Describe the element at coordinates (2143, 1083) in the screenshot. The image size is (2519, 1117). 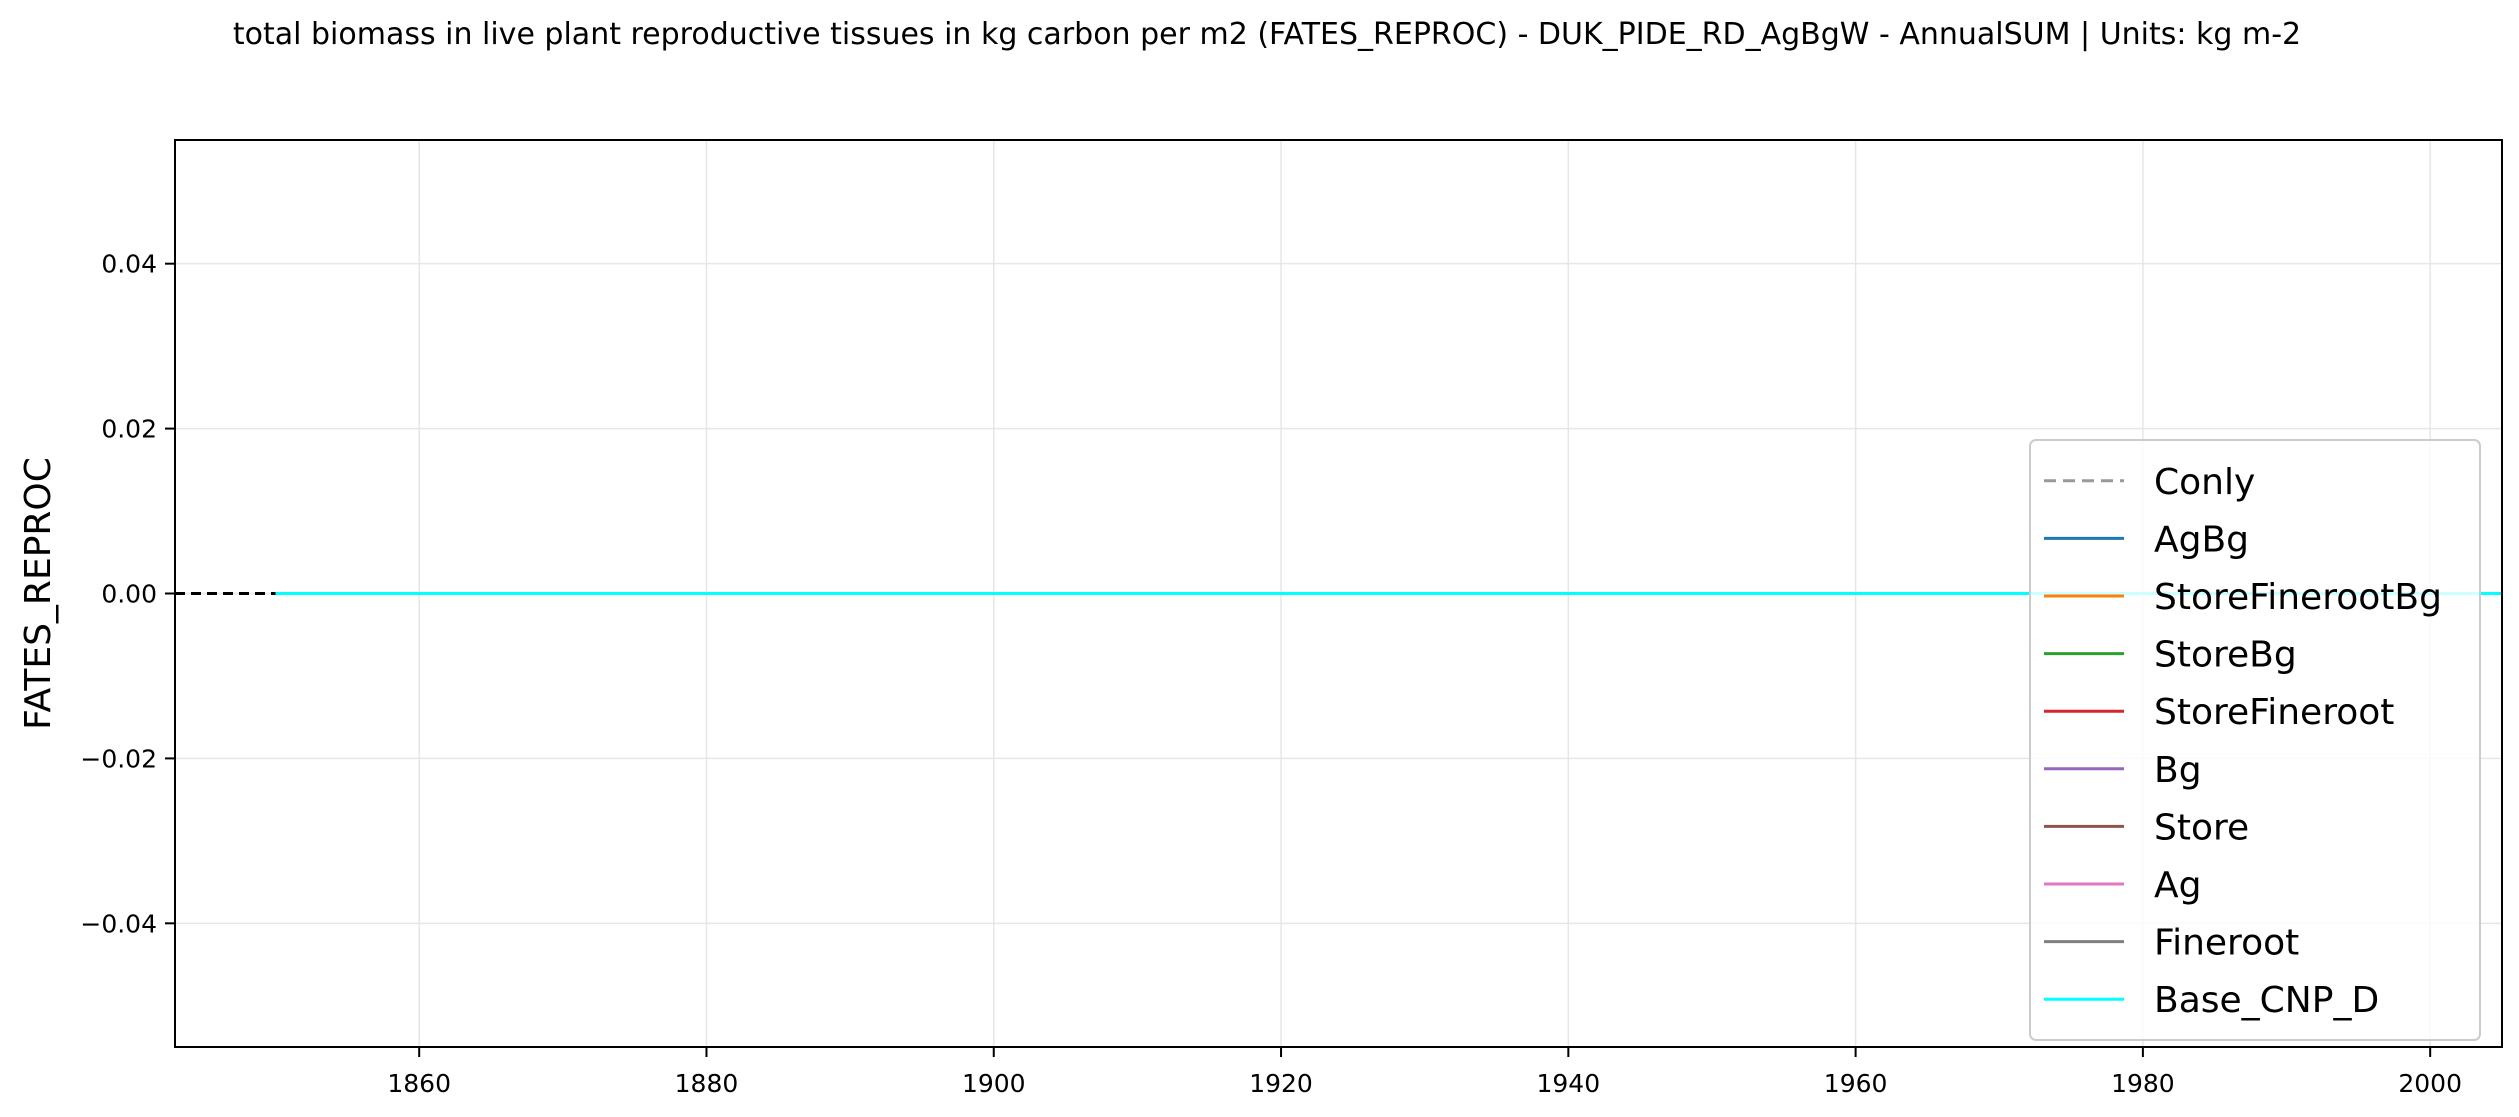
I see `x-tick-label: 1980` at that location.